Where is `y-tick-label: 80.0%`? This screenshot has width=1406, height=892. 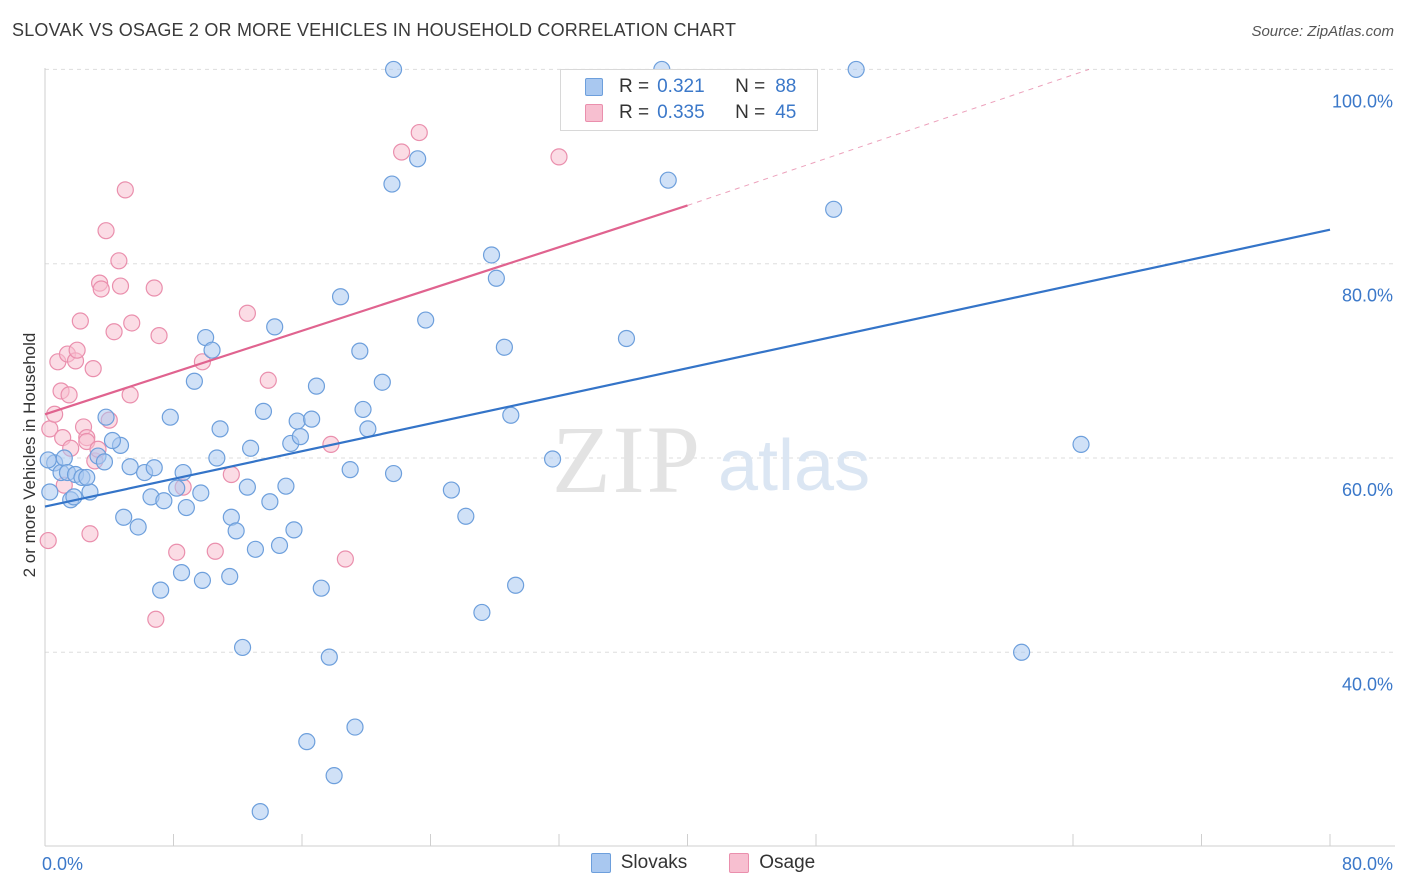 y-tick-label: 80.0% is located at coordinates (1367, 296).